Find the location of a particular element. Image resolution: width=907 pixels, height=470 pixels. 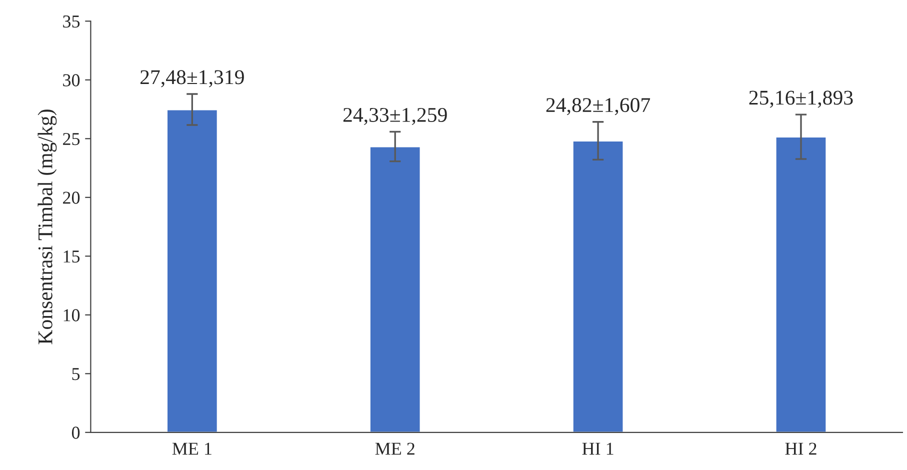

y-tick-label: 25 is located at coordinates (71, 139).